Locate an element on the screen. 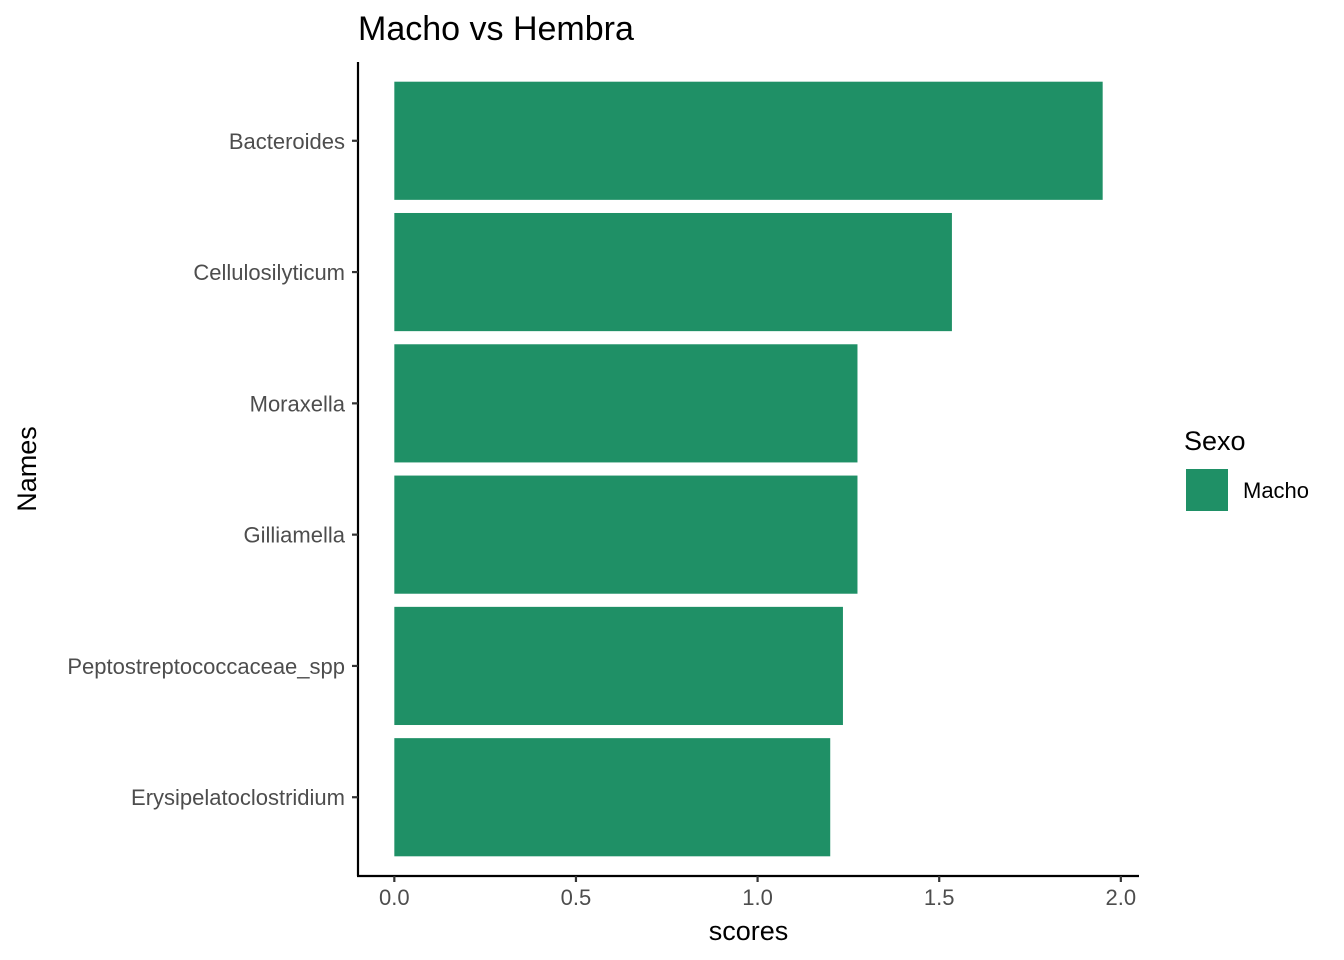 The image size is (1344, 960). x-tick-label-3: 1.5 is located at coordinates (939, 897).